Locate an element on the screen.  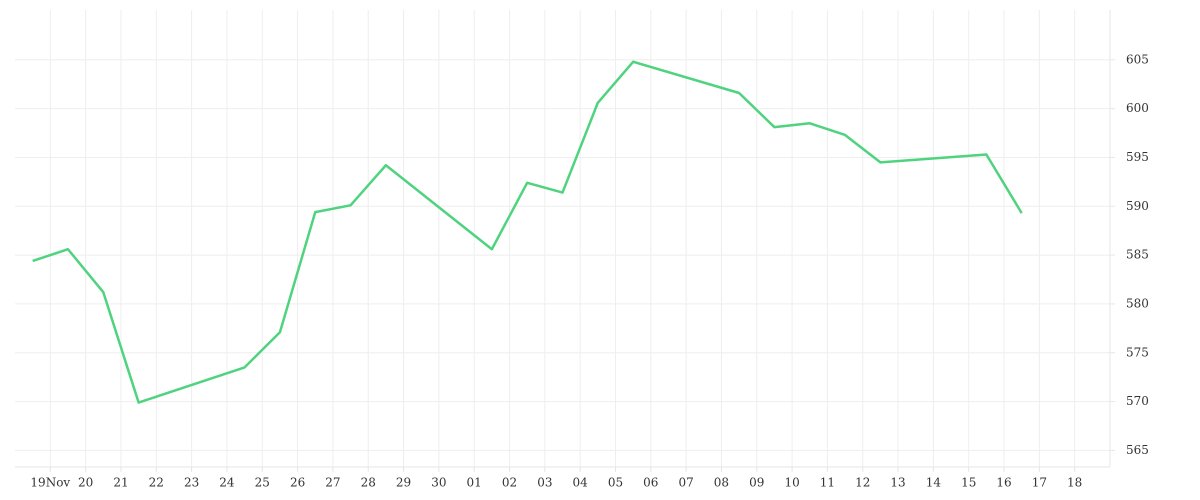
x-tick-label: 22 is located at coordinates (156, 483).